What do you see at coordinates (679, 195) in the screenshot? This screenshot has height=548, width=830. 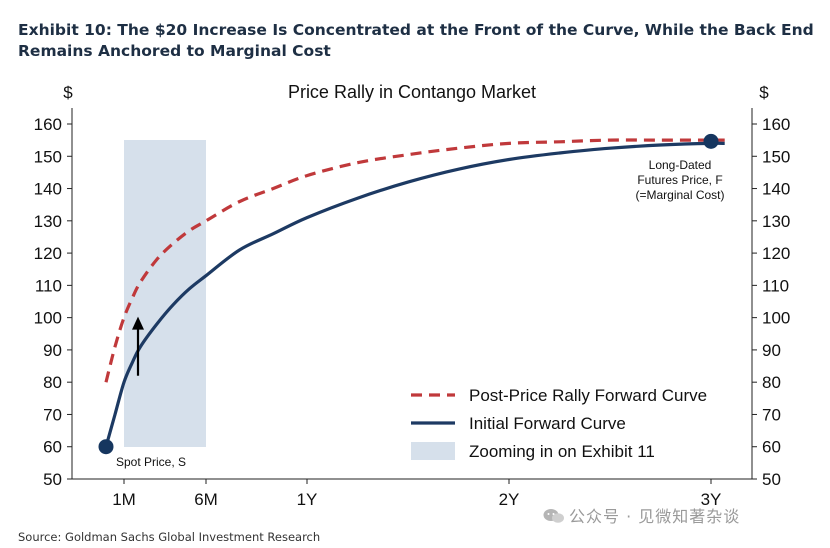 I see `long-dated-label-line: (=Marginal Cost)` at bounding box center [679, 195].